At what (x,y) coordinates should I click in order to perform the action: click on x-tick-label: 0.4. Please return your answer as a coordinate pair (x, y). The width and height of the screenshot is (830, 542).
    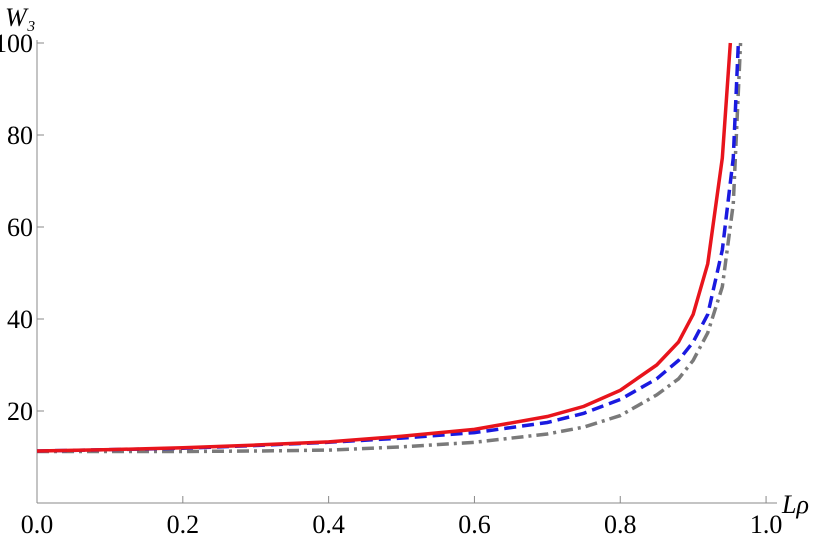
    Looking at the image, I should click on (328, 524).